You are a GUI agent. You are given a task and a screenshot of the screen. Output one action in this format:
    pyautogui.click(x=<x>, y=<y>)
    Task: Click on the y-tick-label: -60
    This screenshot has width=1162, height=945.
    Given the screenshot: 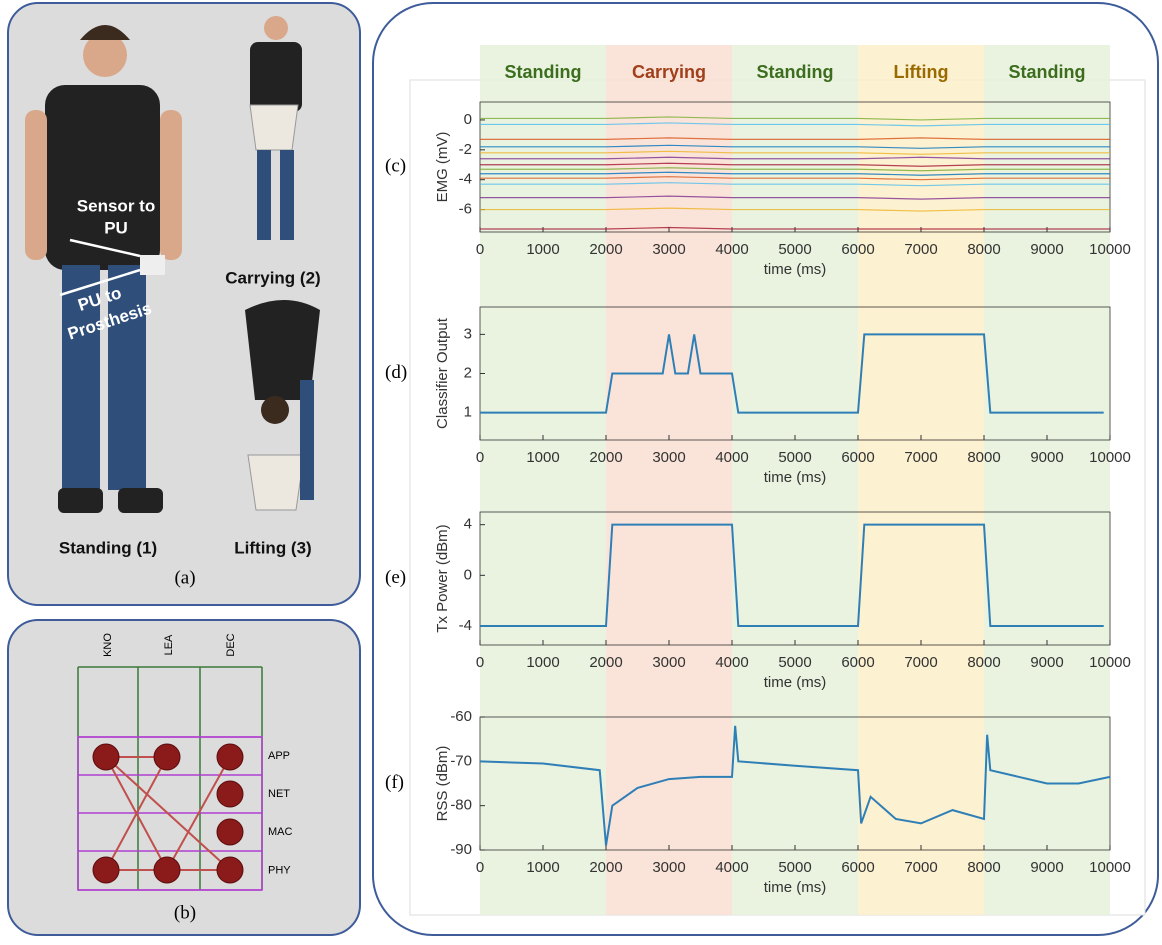 What is the action you would take?
    pyautogui.click(x=461, y=716)
    